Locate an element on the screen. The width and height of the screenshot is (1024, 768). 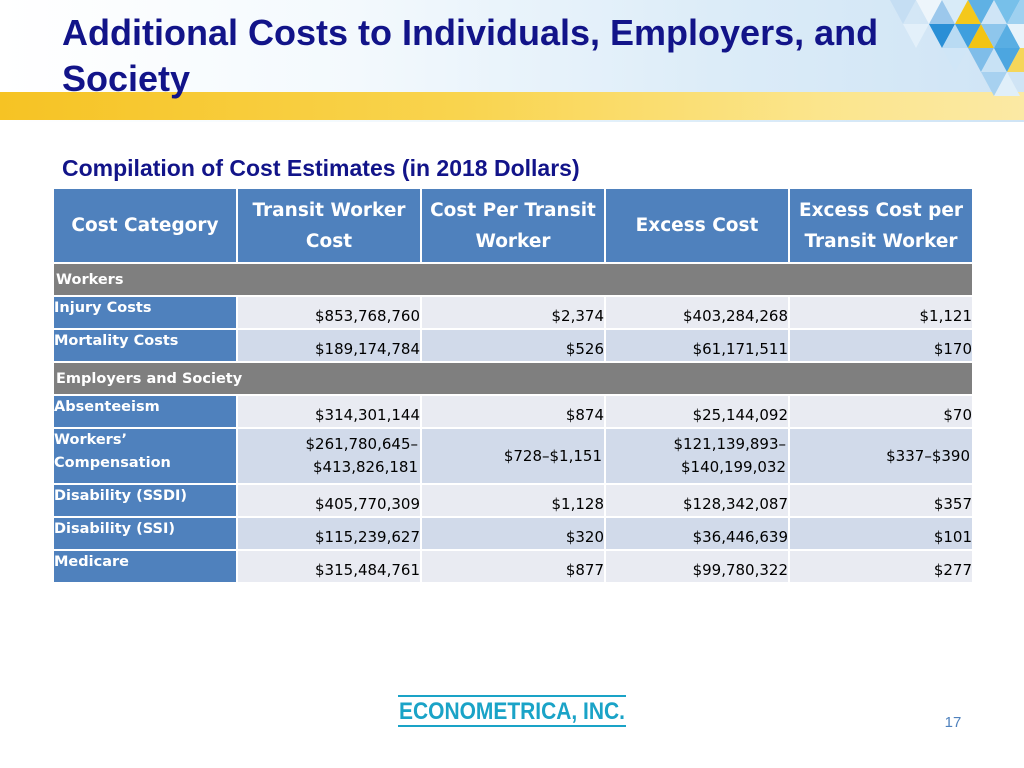
cost-per-transit-worker-cell: $526 is located at coordinates (513, 345).